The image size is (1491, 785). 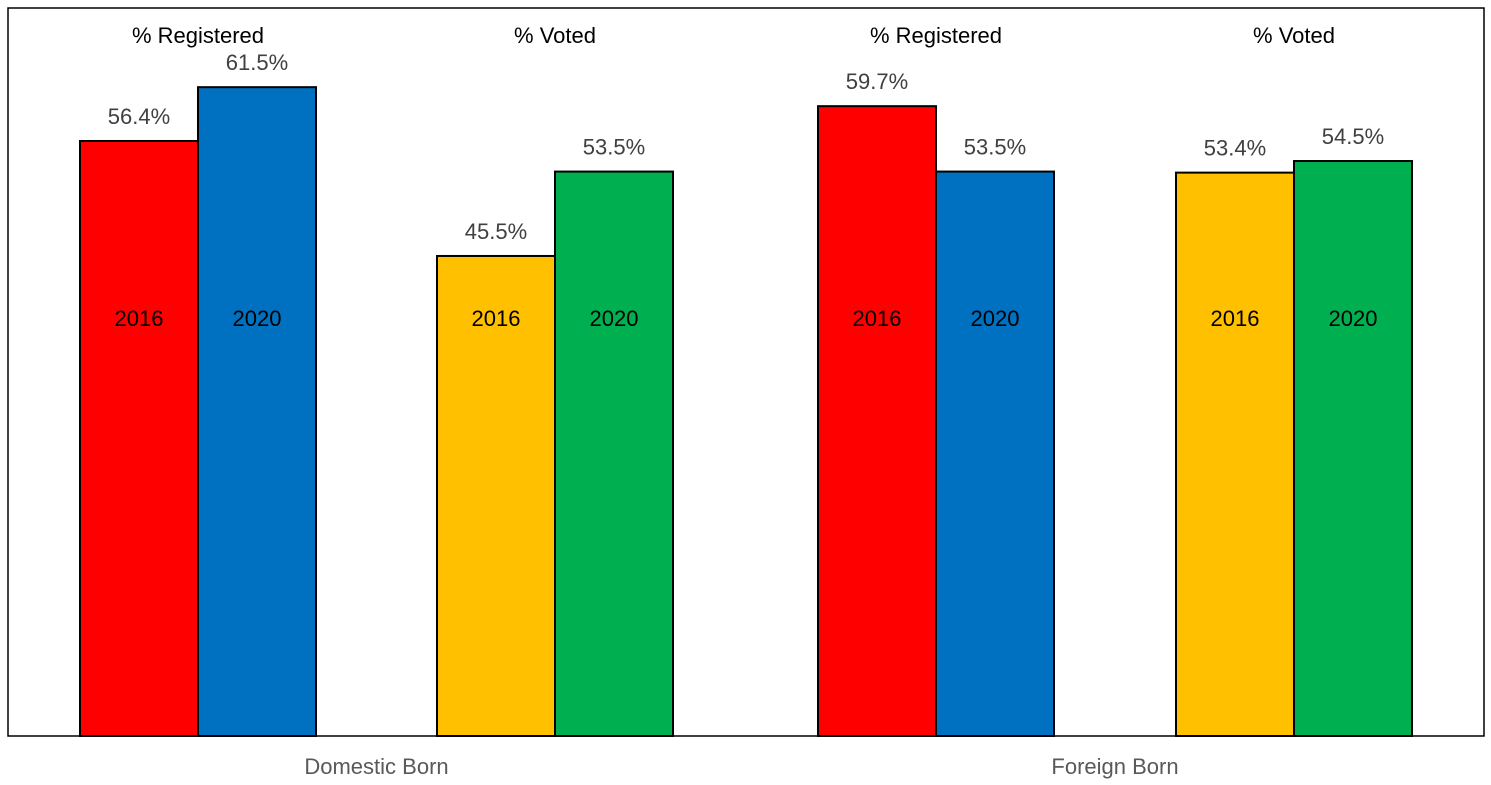 I want to click on x-axis-group-label: Foreign Born, so click(x=1114, y=766).